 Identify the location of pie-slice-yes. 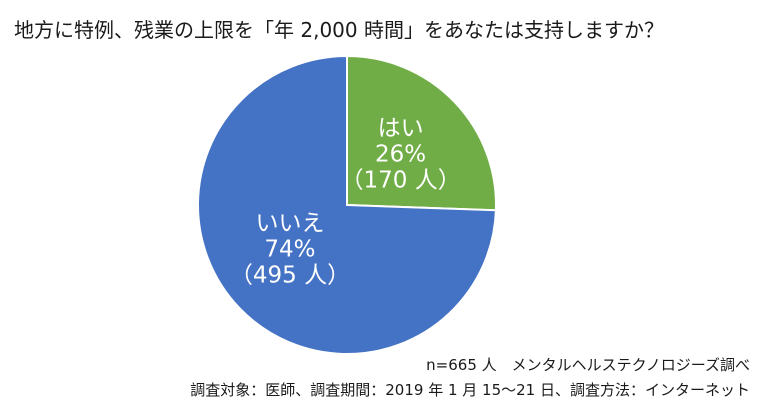
(421, 133).